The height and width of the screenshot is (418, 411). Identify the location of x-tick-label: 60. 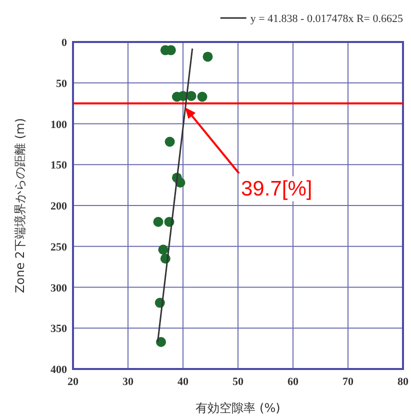
(293, 382).